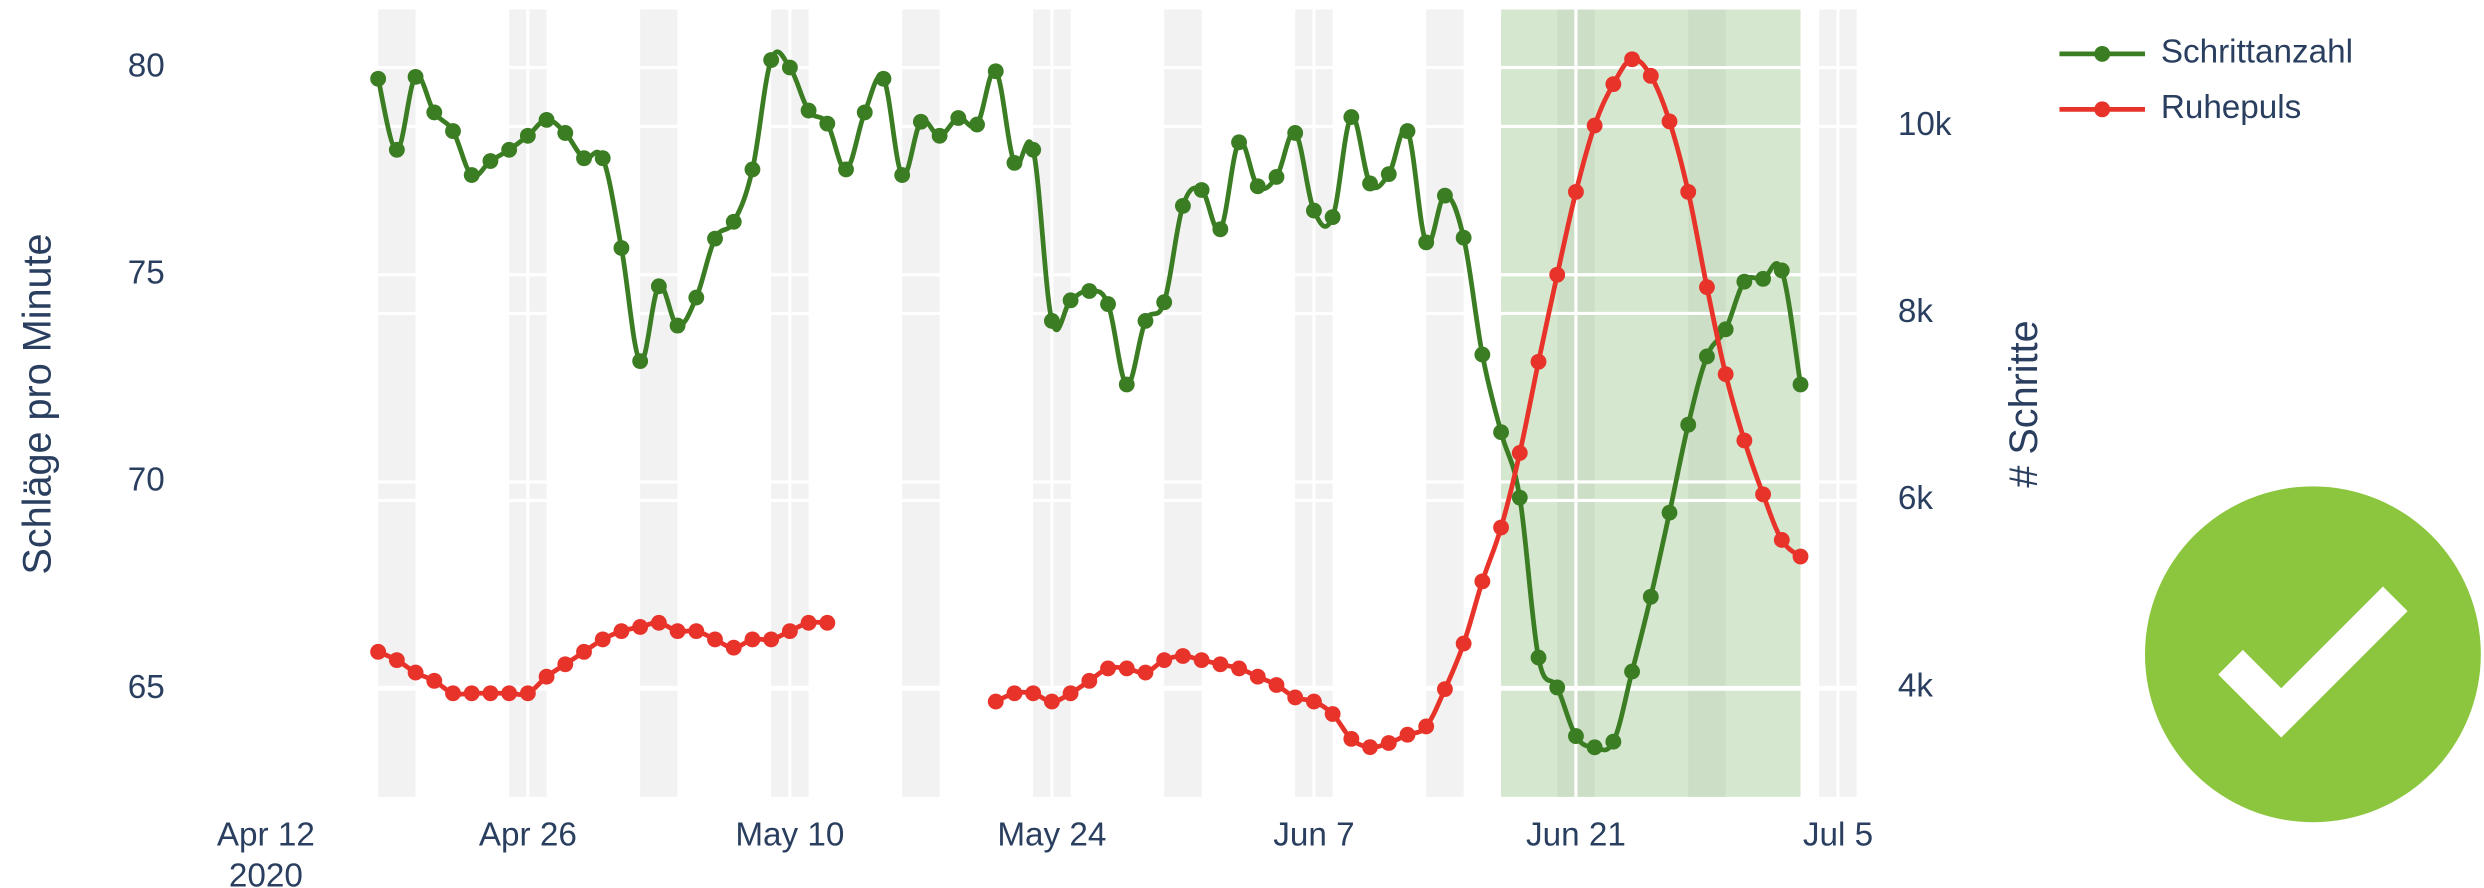  Describe the element at coordinates (1925, 124) in the screenshot. I see `y2-tick-label: 10k` at that location.